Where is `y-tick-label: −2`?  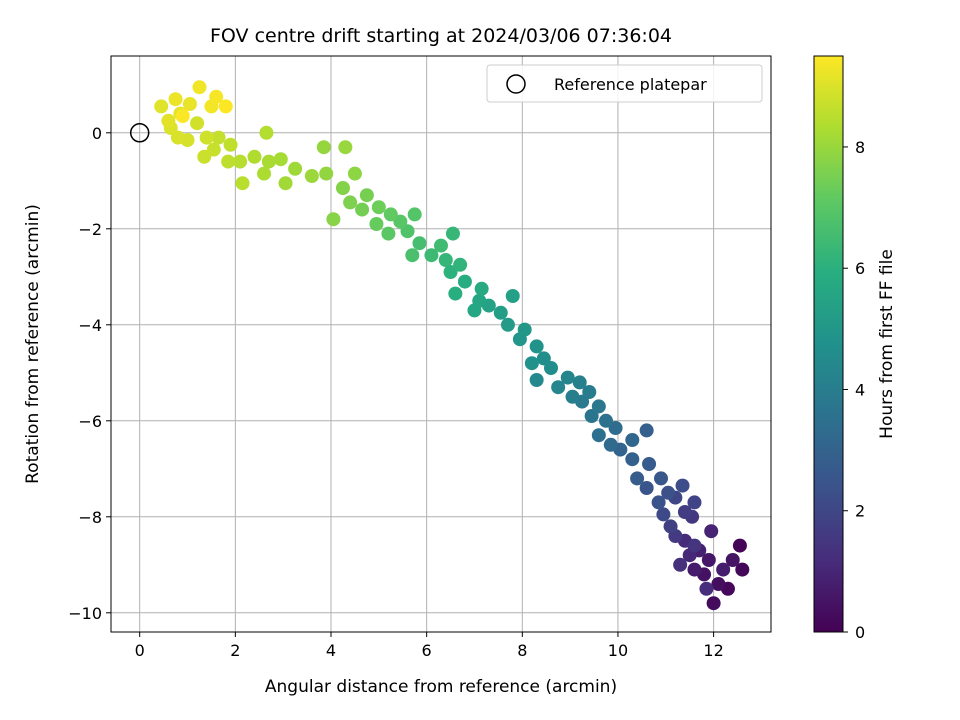
y-tick-label: −2 is located at coordinates (90, 229).